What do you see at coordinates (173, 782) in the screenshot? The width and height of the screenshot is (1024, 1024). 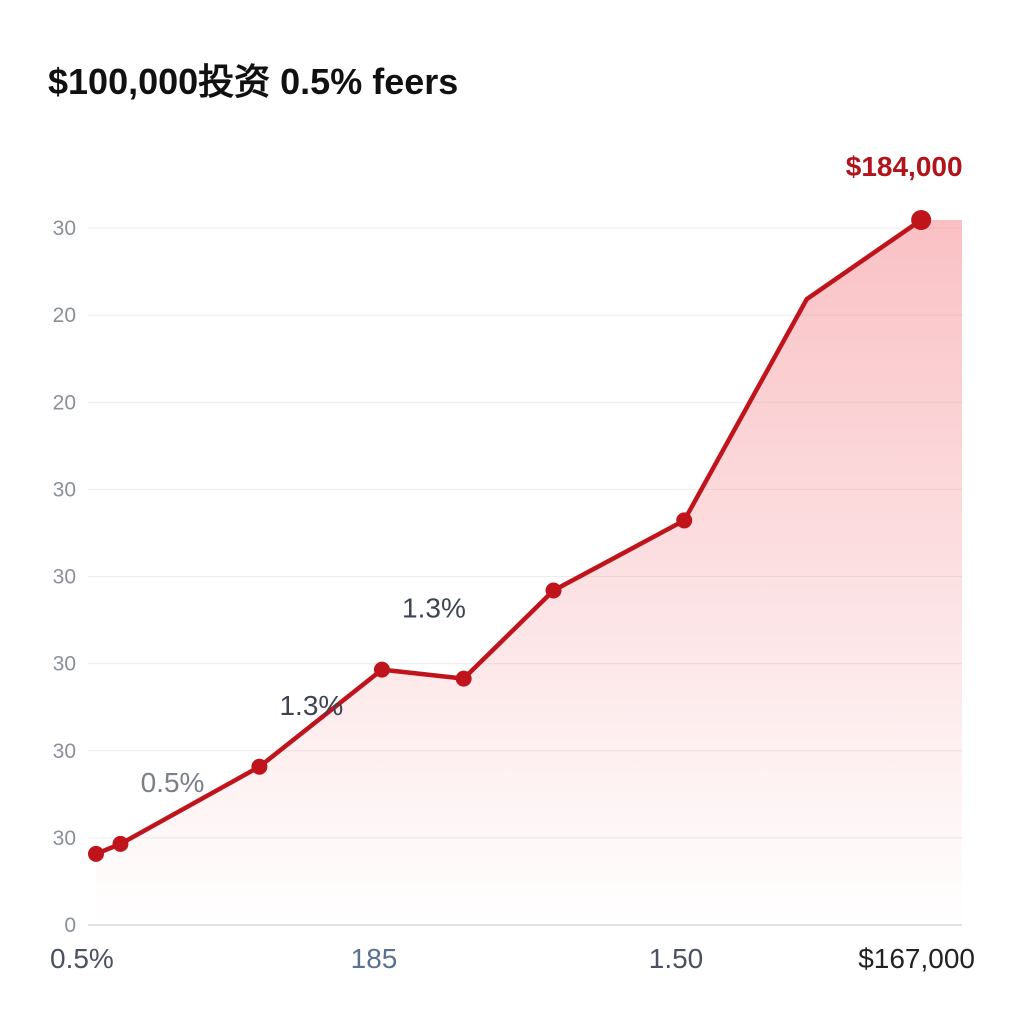 I see `data-label: 0.5%` at bounding box center [173, 782].